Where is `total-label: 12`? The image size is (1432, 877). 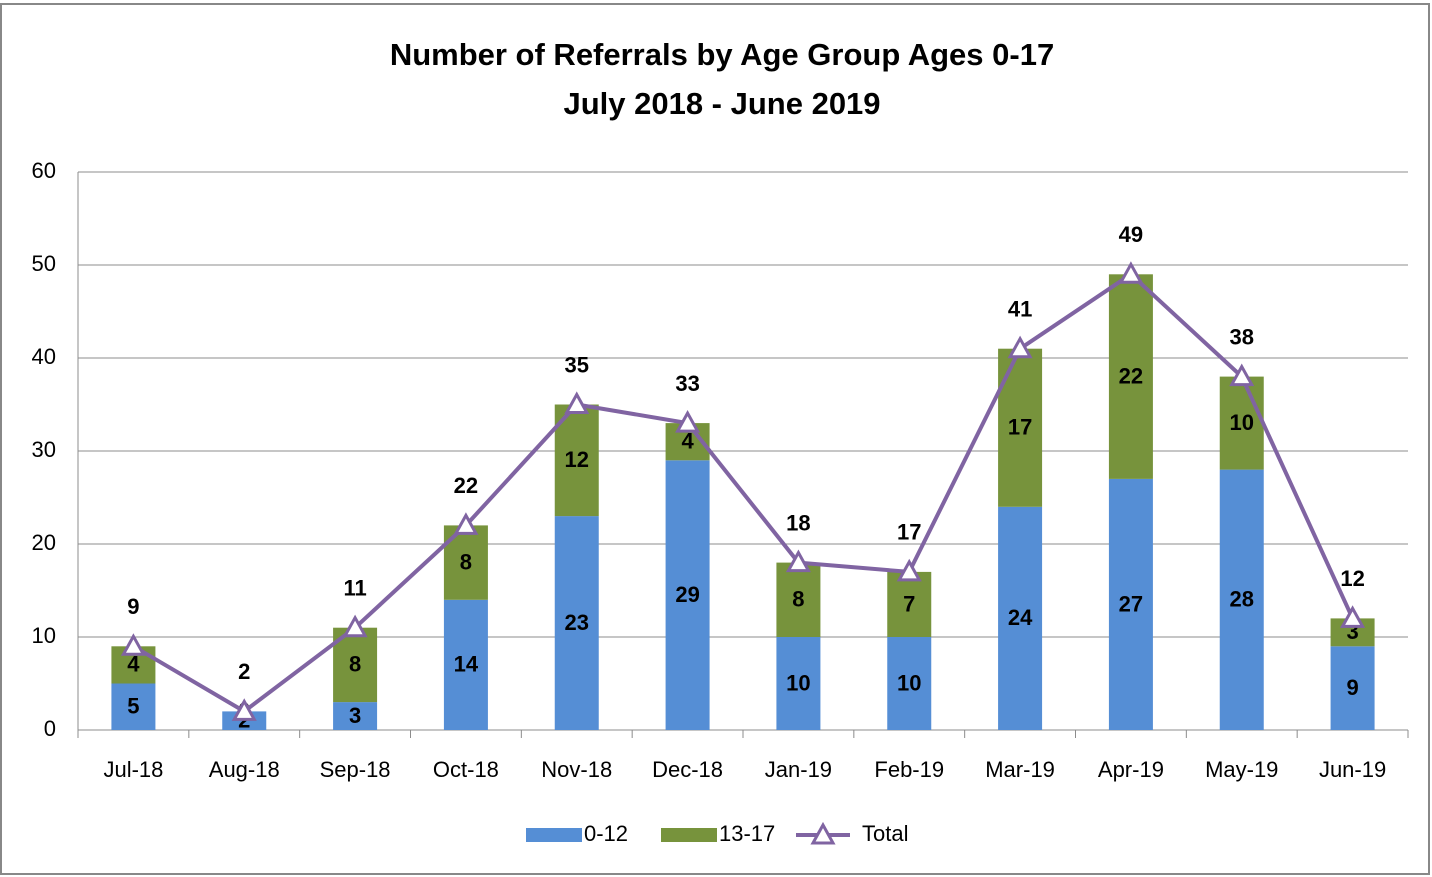 total-label: 12 is located at coordinates (1352, 578).